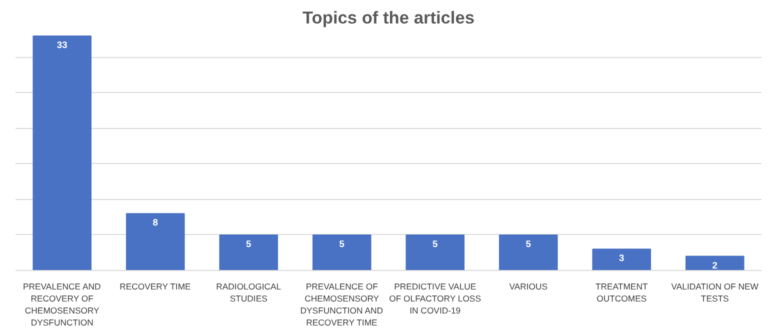 The height and width of the screenshot is (334, 780). Describe the element at coordinates (388, 18) in the screenshot. I see `chart-title: Topics of the articles` at that location.